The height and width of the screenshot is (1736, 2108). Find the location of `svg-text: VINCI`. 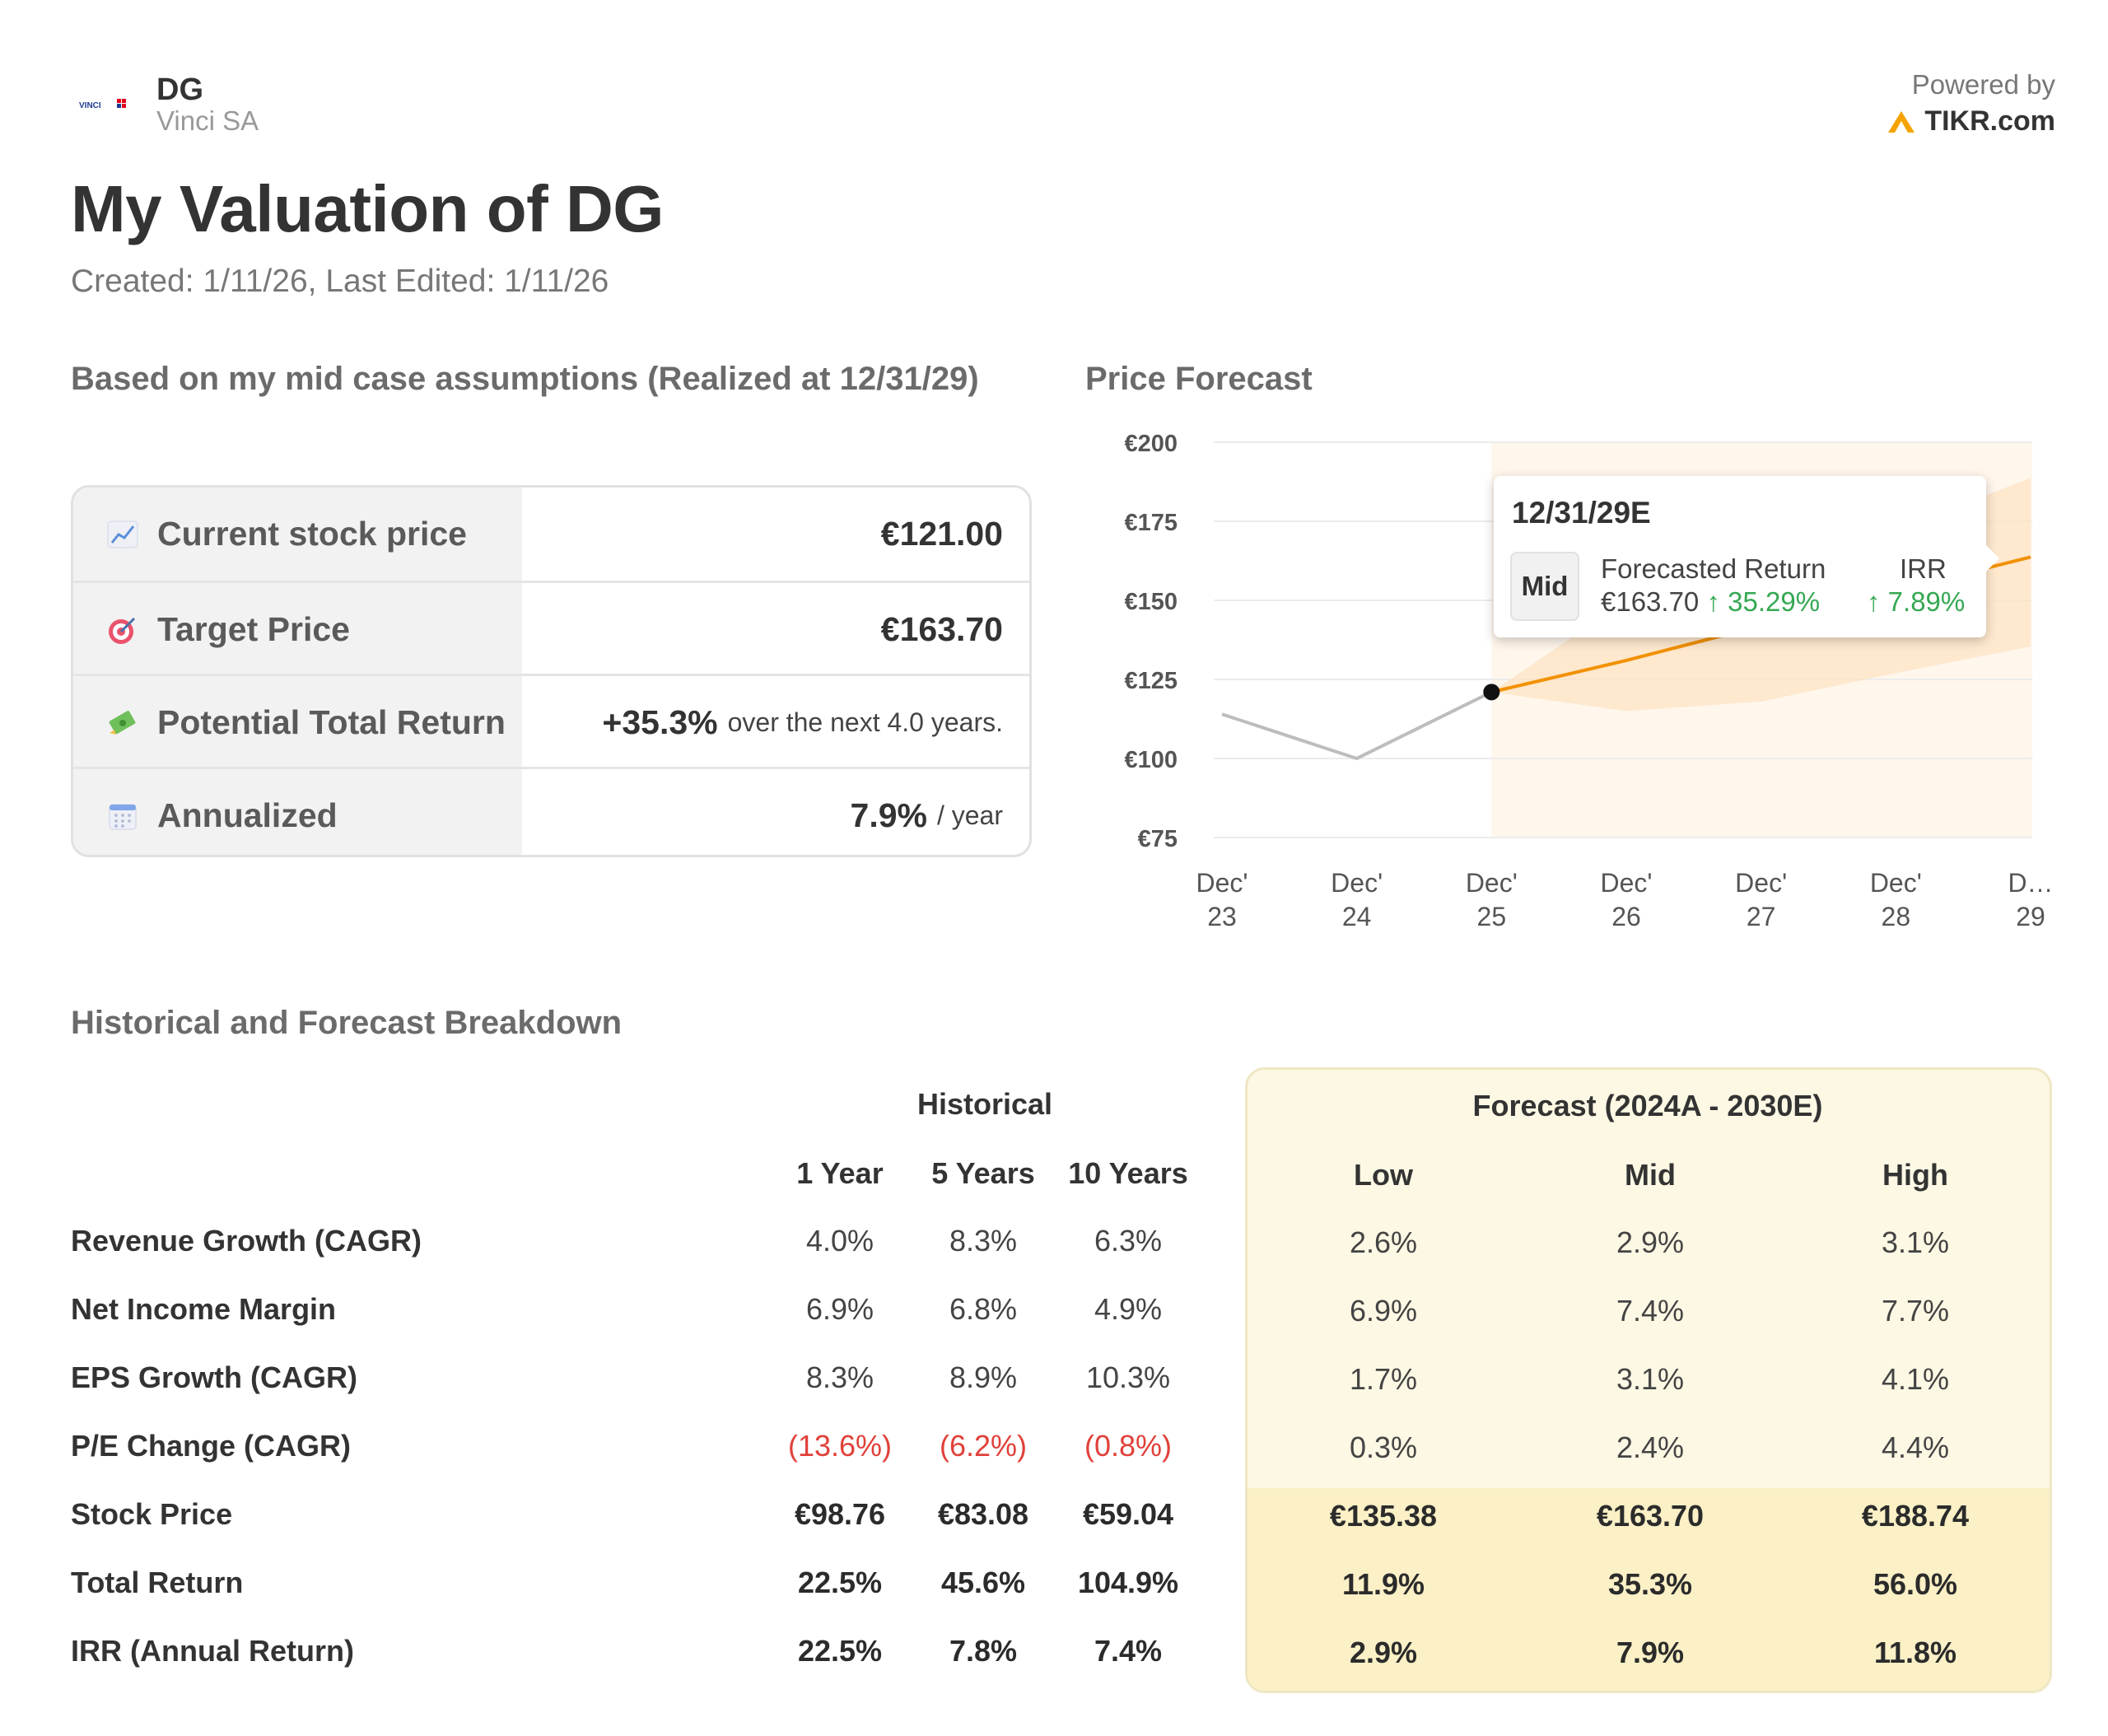

svg-text: VINCI is located at coordinates (90, 105).